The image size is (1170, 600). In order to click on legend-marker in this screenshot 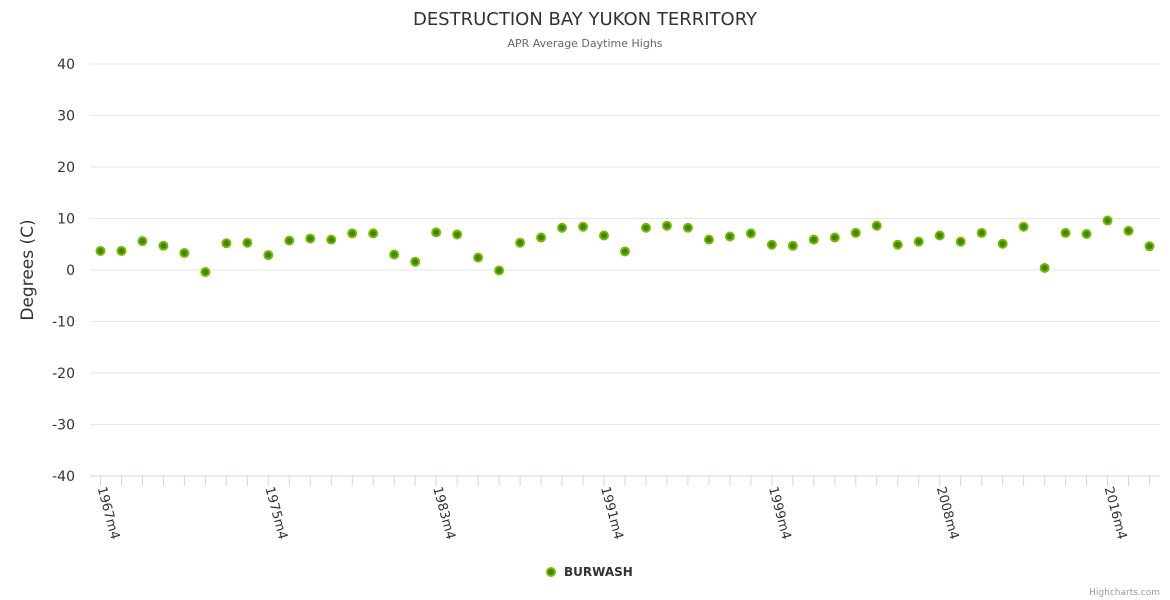, I will do `click(551, 572)`.